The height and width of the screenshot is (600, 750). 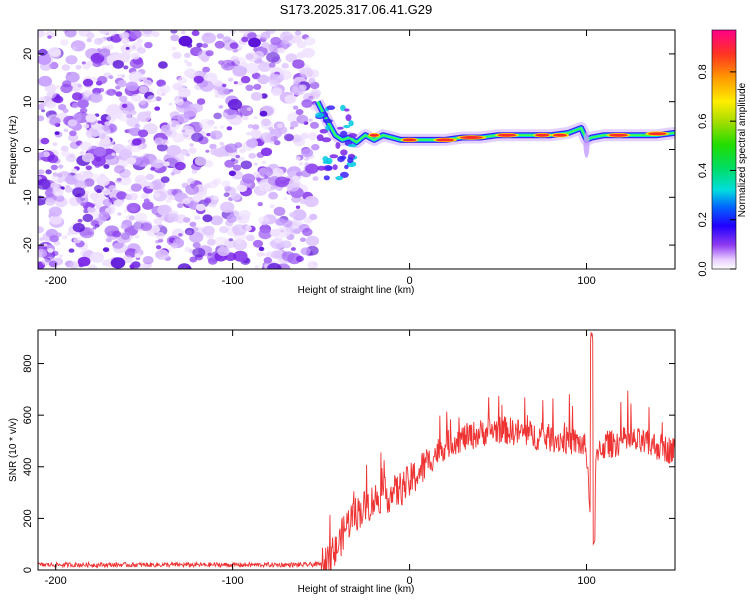 What do you see at coordinates (410, 281) in the screenshot?
I see `spectrogram-x-tick-label: 0` at bounding box center [410, 281].